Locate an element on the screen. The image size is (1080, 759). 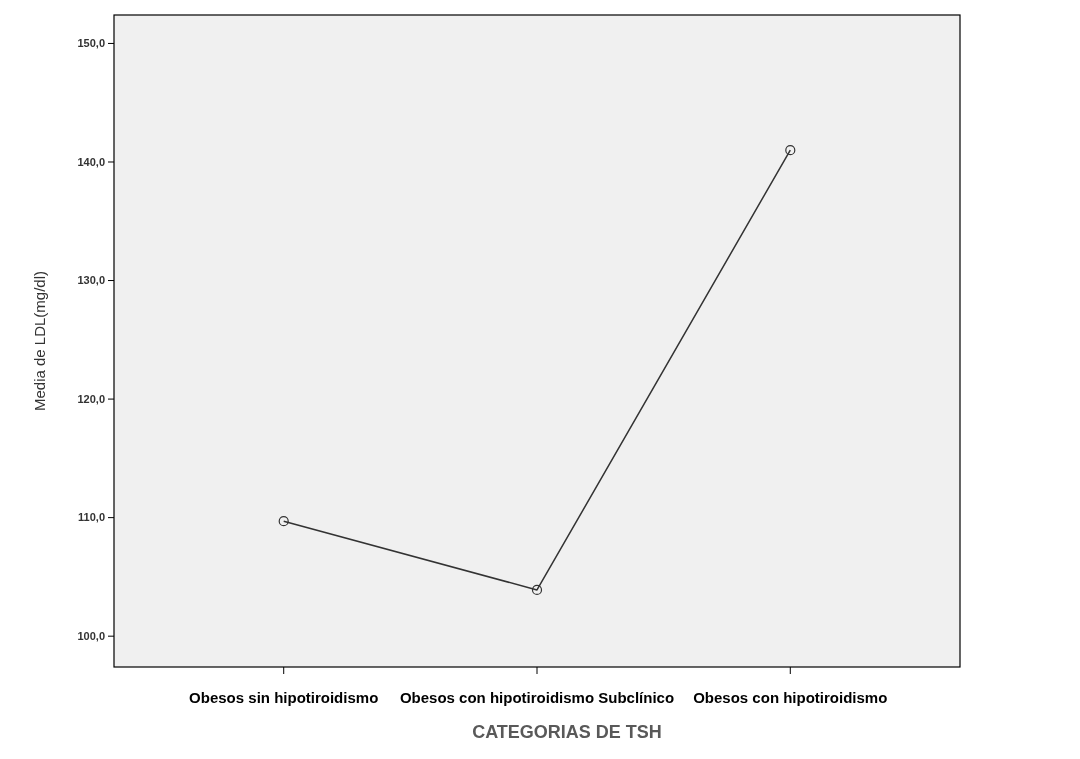
y-tick-label: 140,0 is located at coordinates (91, 161).